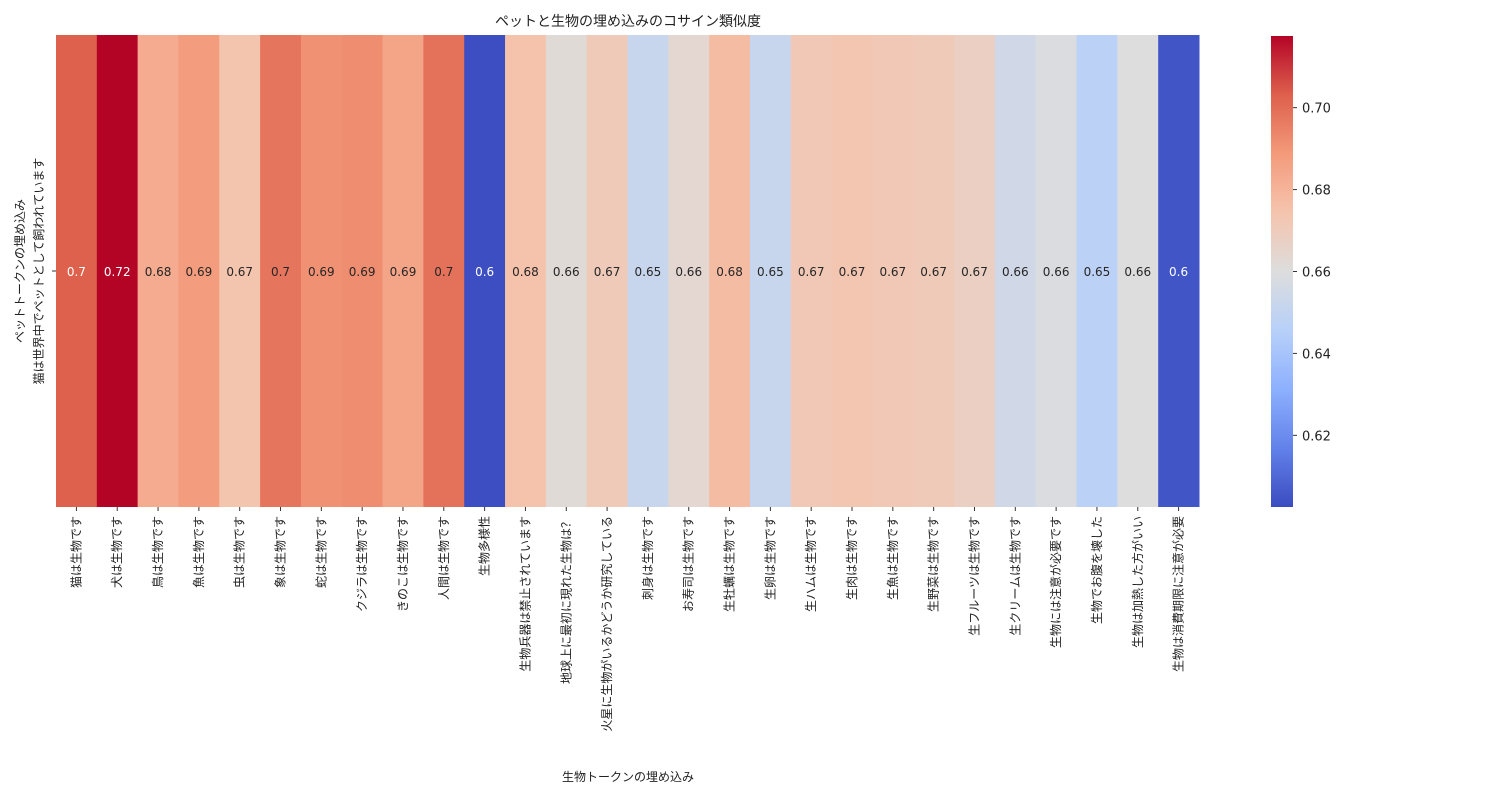 The image size is (1500, 800). Describe the element at coordinates (281, 552) in the screenshot. I see `x-tick-label: 象は生物です` at that location.